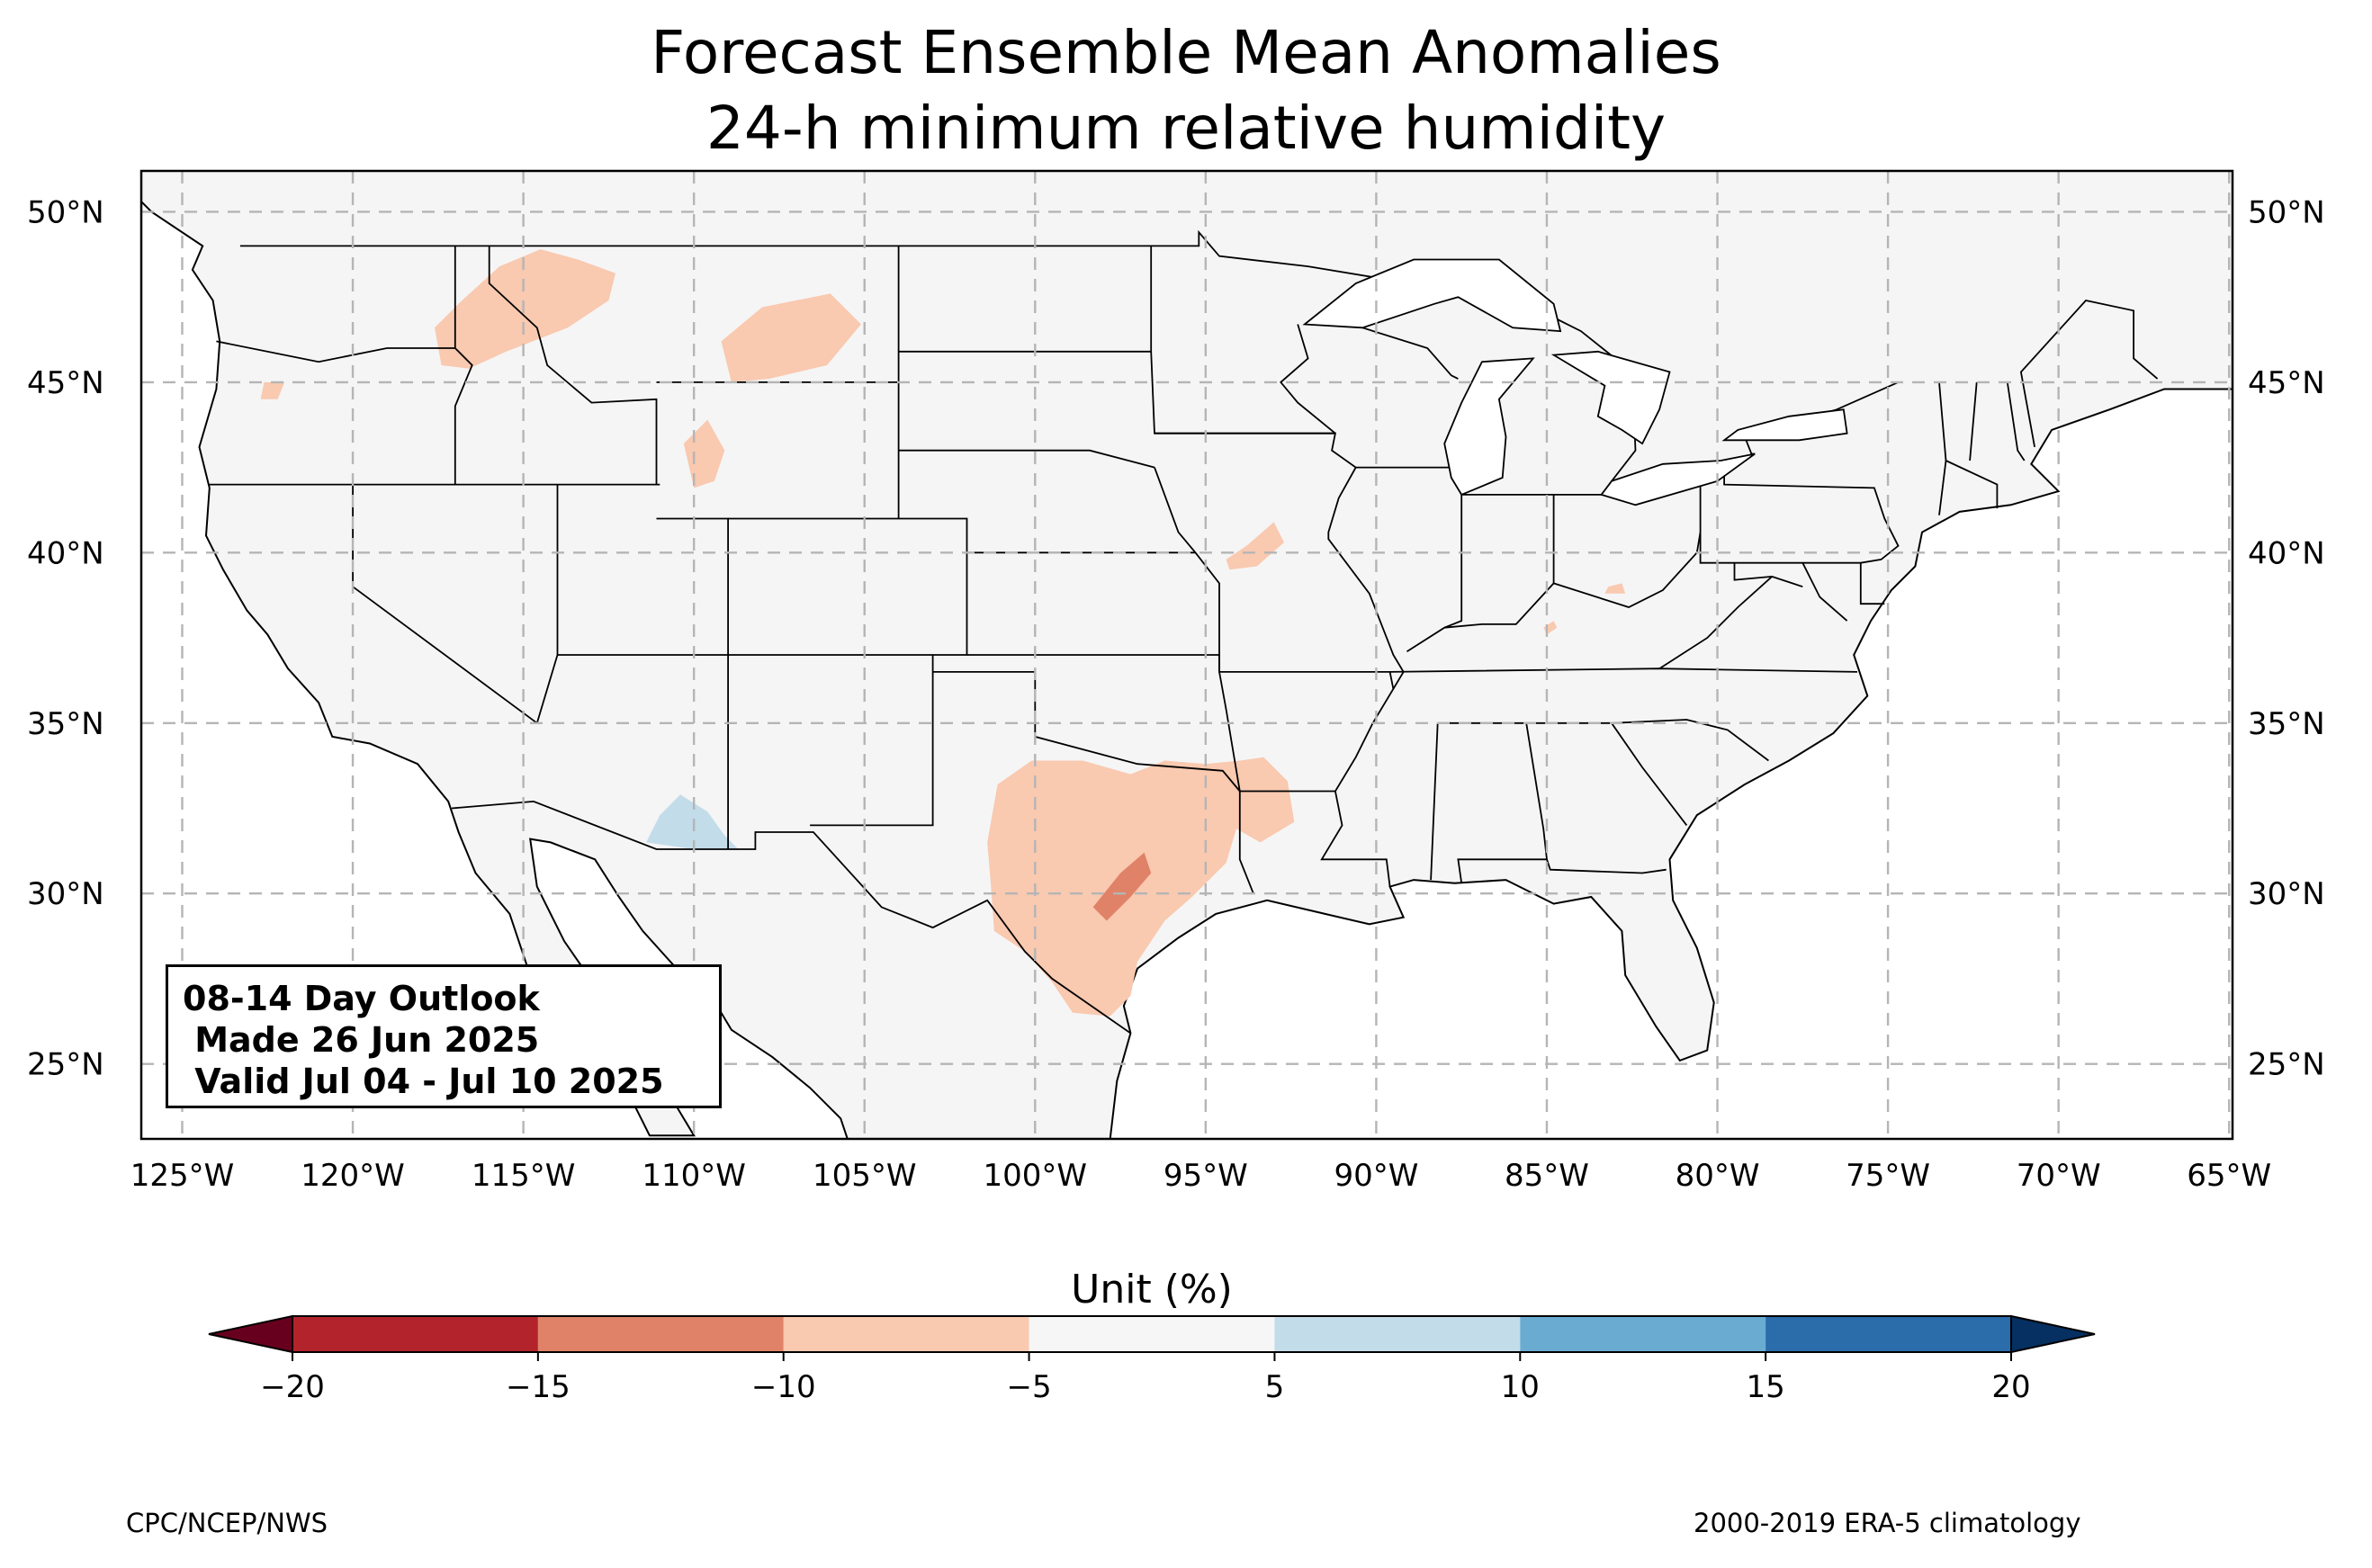  I want to click on anomaly-region-eastern-oregon, so click(272, 390).